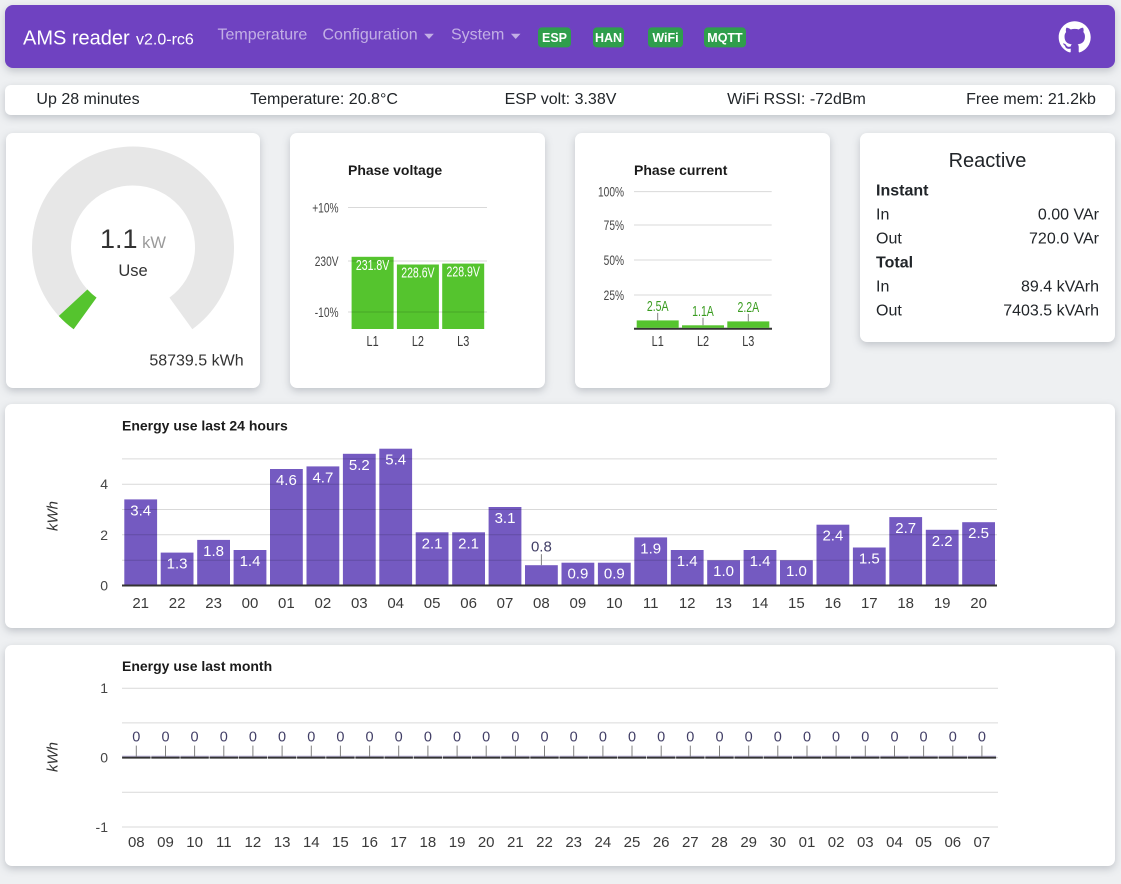 The image size is (1121, 884). Describe the element at coordinates (224, 842) in the screenshot. I see `svg-text: 11` at that location.